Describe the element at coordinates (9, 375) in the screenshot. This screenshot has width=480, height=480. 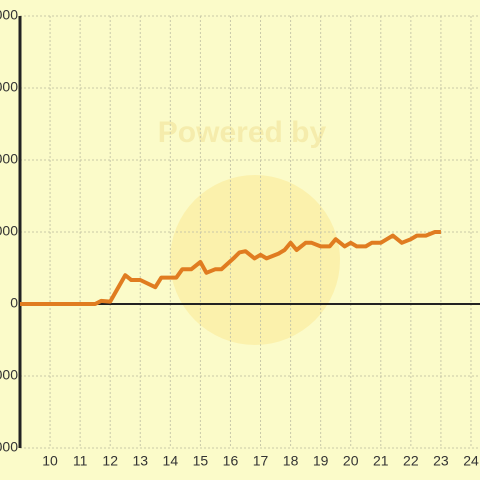
I see `y-tick-label: -3,000` at that location.